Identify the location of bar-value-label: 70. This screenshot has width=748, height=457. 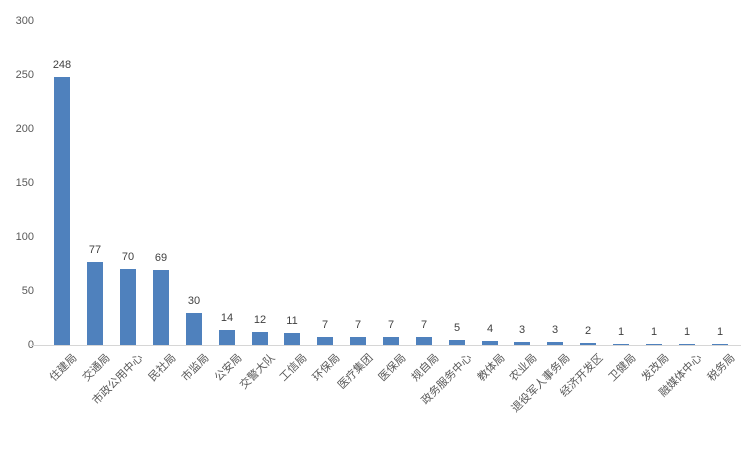
(128, 257).